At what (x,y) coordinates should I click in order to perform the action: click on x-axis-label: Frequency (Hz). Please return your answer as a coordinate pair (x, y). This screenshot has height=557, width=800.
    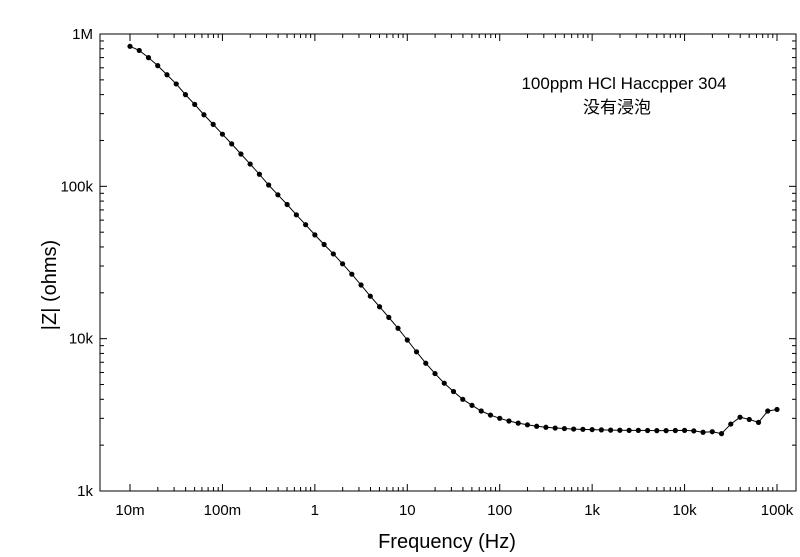
    Looking at the image, I should click on (447, 542).